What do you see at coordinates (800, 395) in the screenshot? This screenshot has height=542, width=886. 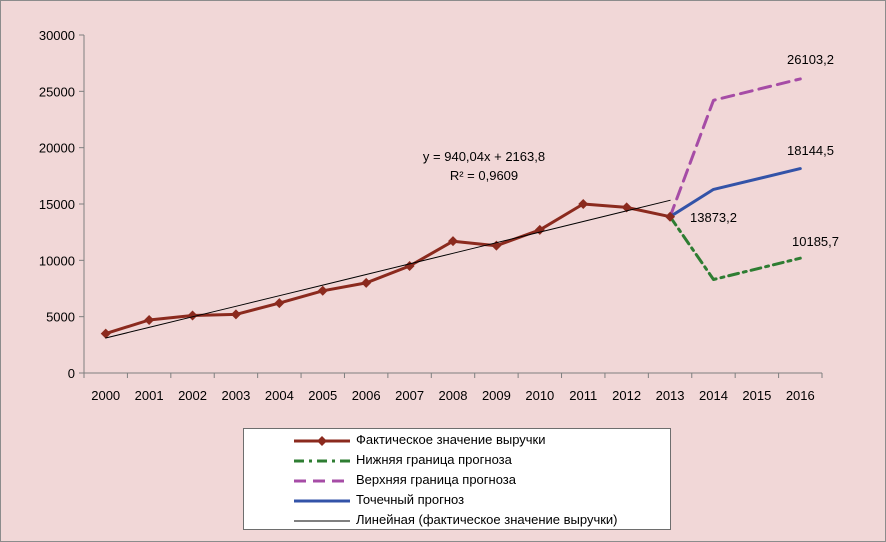 I see `x-tick-label: 2016` at bounding box center [800, 395].